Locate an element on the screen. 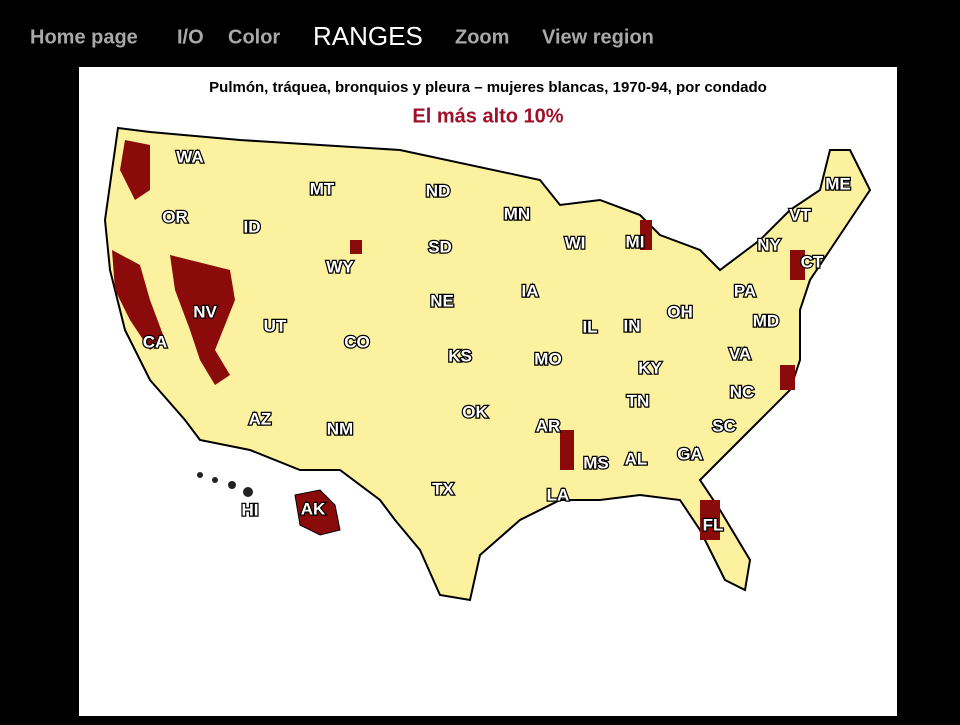 The height and width of the screenshot is (725, 960). state-label: MS is located at coordinates (596, 462).